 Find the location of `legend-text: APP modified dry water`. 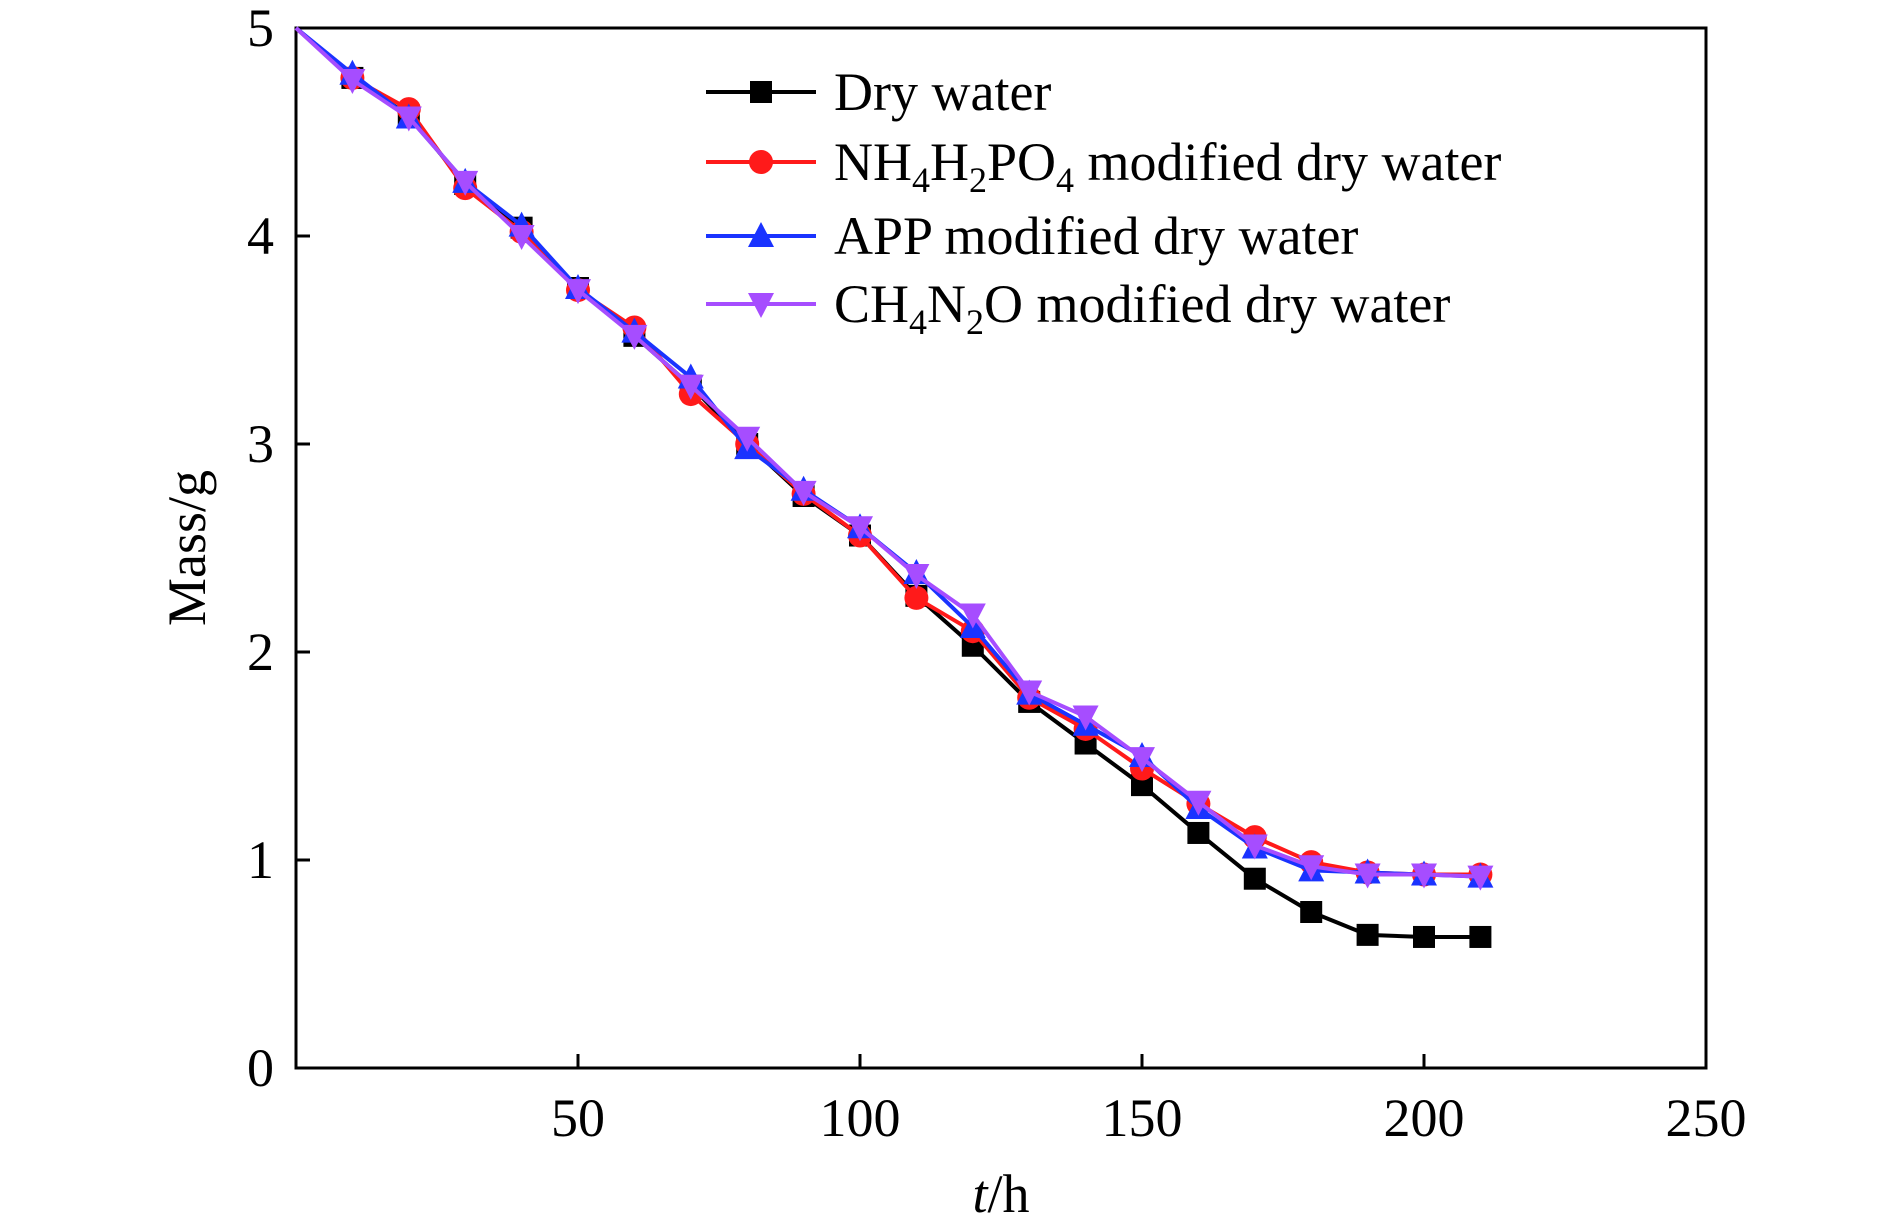

legend-text: APP modified dry water is located at coordinates (1096, 236).